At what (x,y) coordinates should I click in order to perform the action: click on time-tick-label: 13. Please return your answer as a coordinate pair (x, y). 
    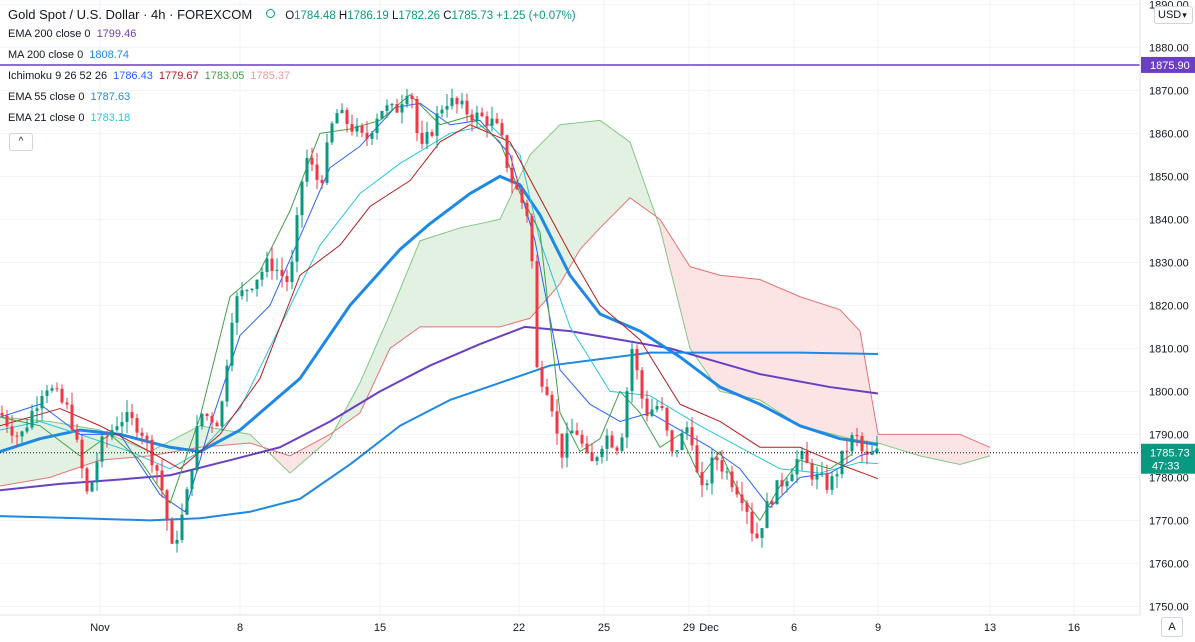
    Looking at the image, I should click on (990, 628).